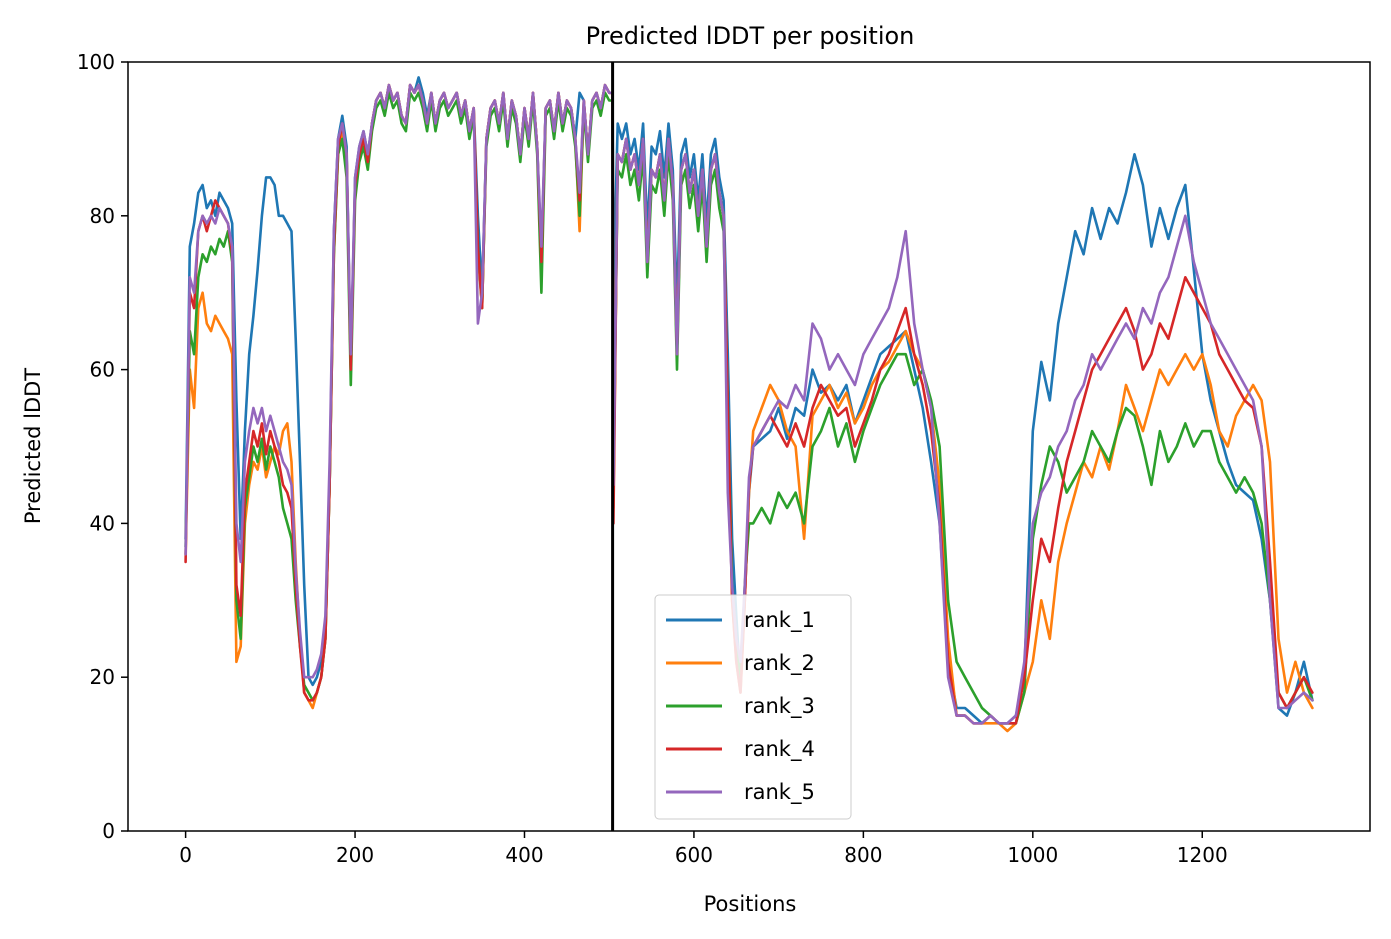 The image size is (1391, 939). Describe the element at coordinates (750, 36) in the screenshot. I see `chart-title: Predicted lDDT per position` at that location.